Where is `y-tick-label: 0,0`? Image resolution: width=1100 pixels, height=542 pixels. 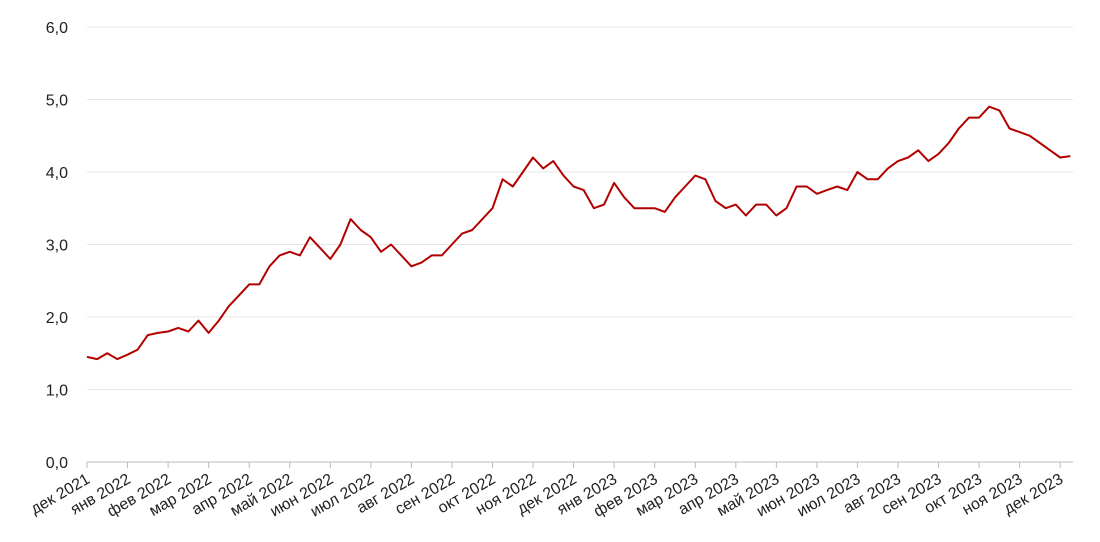
y-tick-label: 0,0 is located at coordinates (57, 463).